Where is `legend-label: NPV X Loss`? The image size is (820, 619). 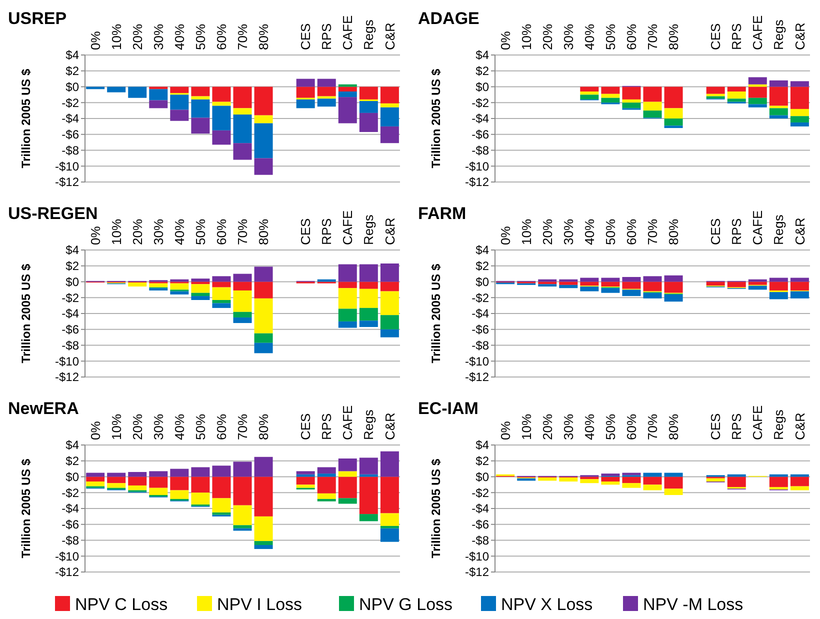
legend-label: NPV X Loss is located at coordinates (547, 604).